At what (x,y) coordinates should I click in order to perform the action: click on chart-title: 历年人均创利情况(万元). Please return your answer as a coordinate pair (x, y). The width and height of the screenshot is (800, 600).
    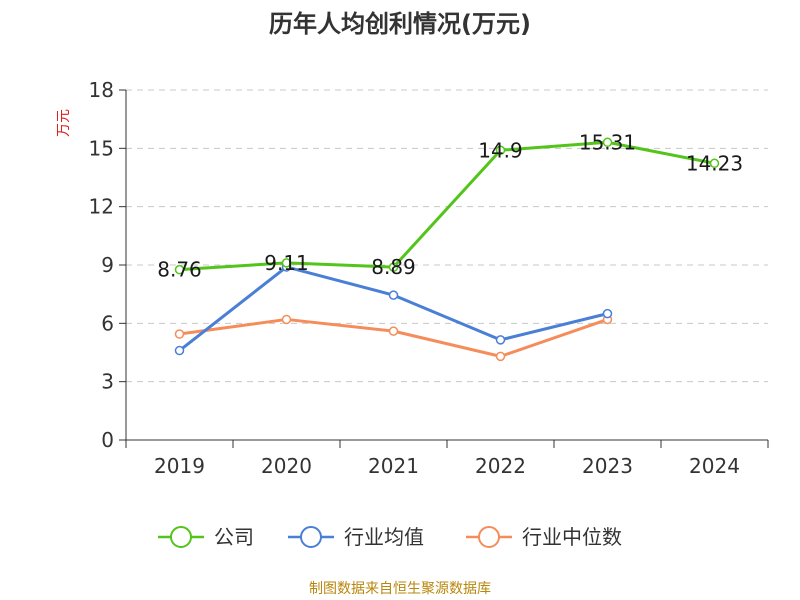
    Looking at the image, I should click on (400, 24).